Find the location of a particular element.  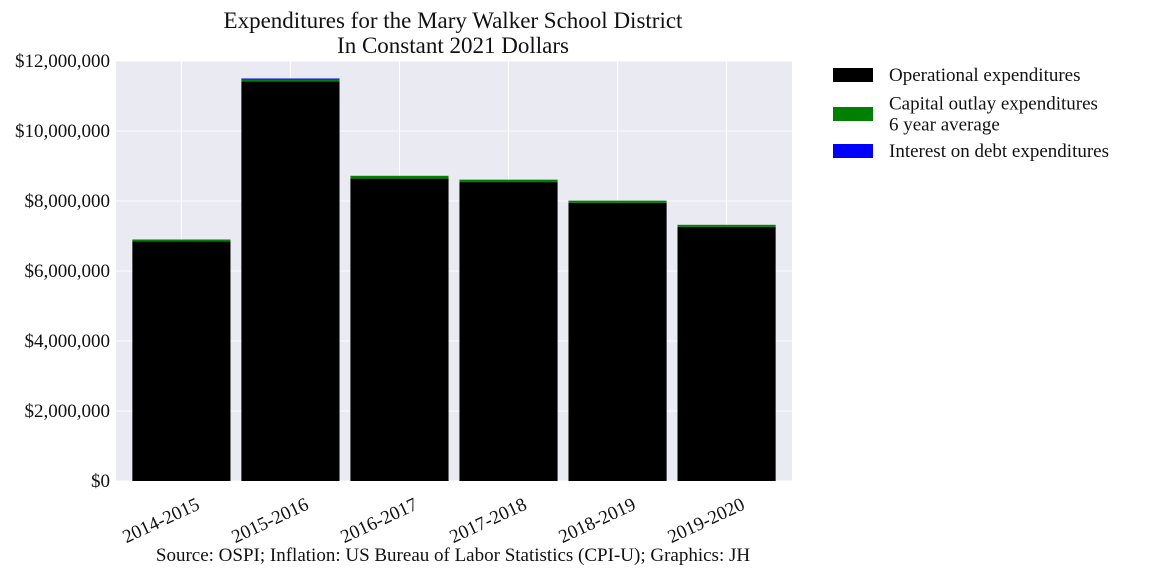

x-tick-label: 2018-2019 is located at coordinates (597, 521).